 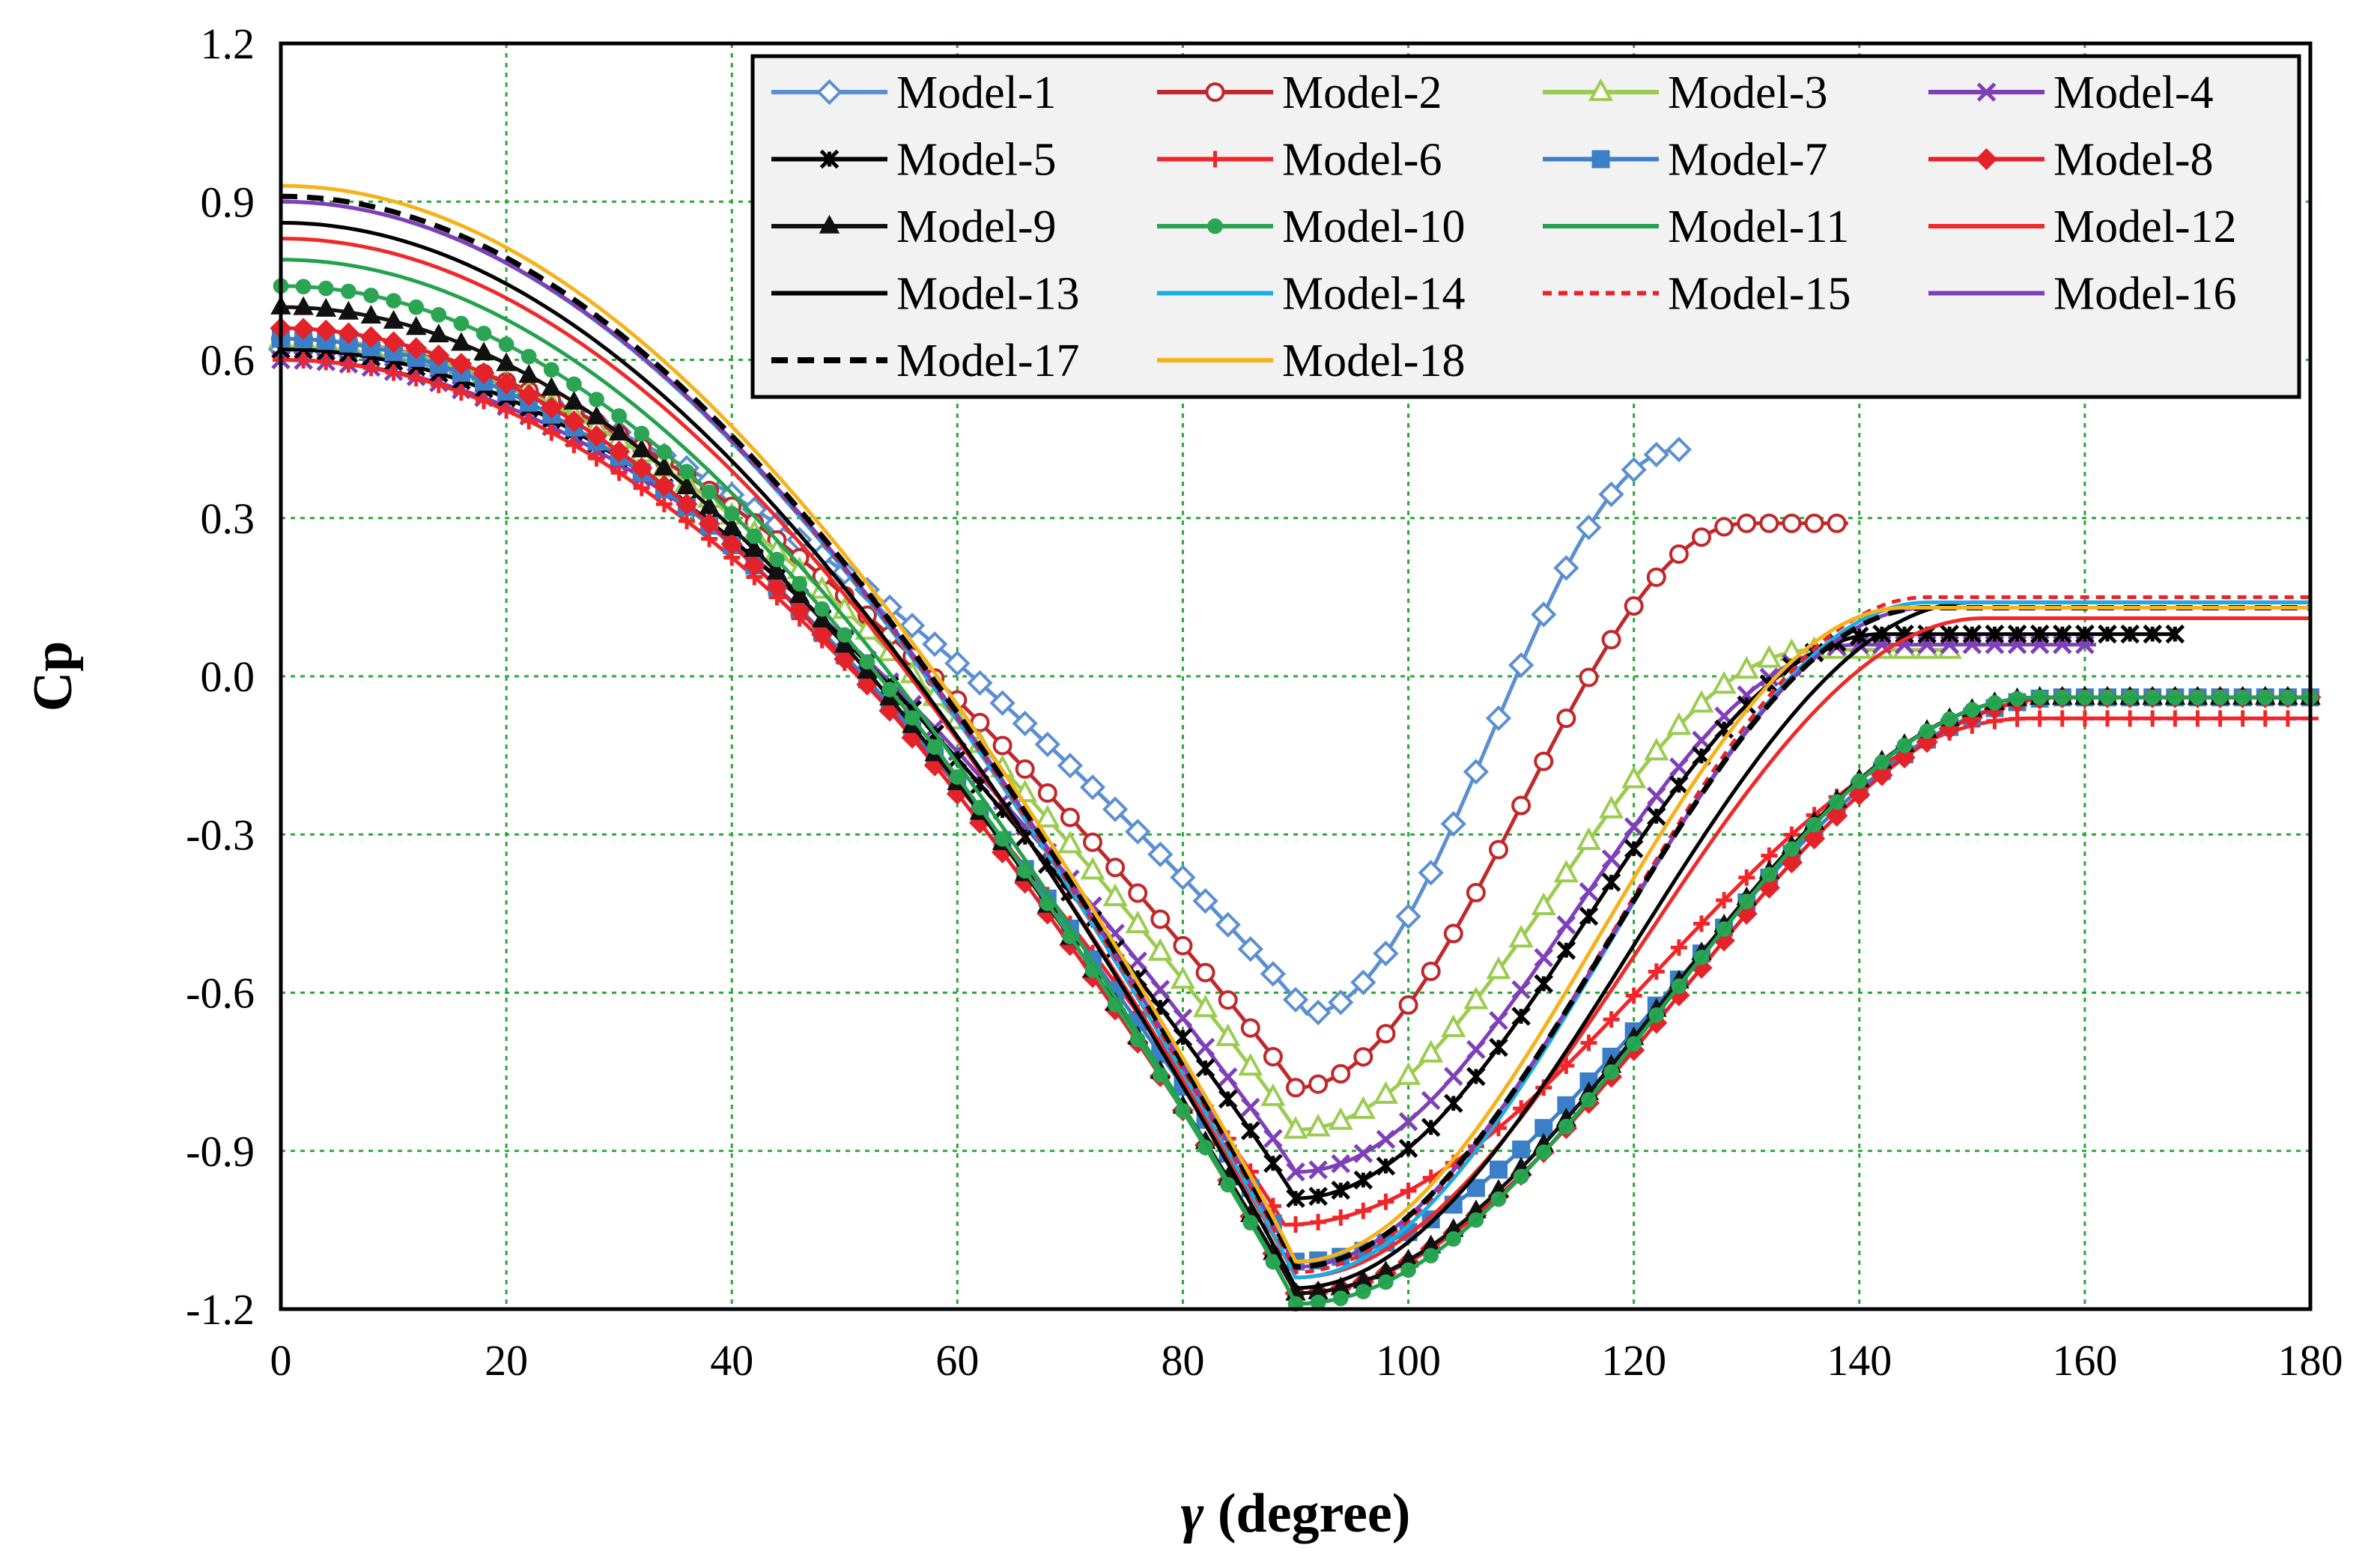 I want to click on y-tick-label: -0.3, so click(x=221, y=834).